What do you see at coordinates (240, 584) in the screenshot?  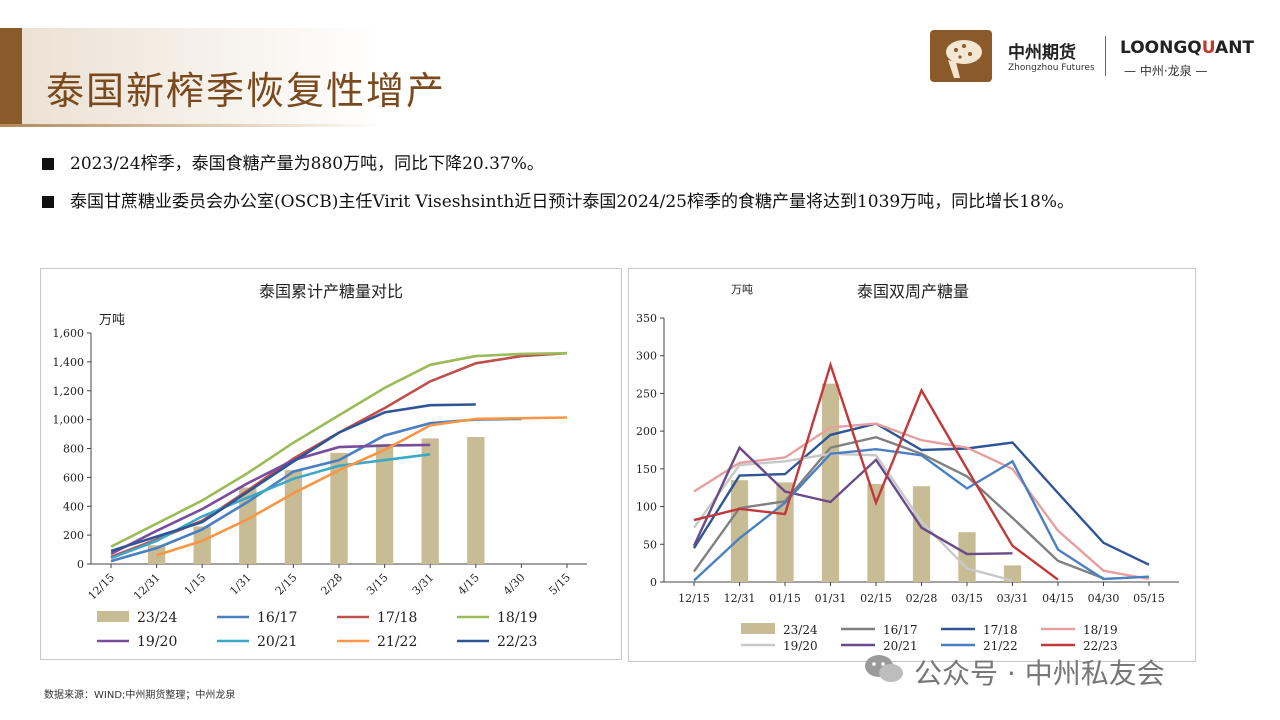 I see `x-tick-label: 1/31` at bounding box center [240, 584].